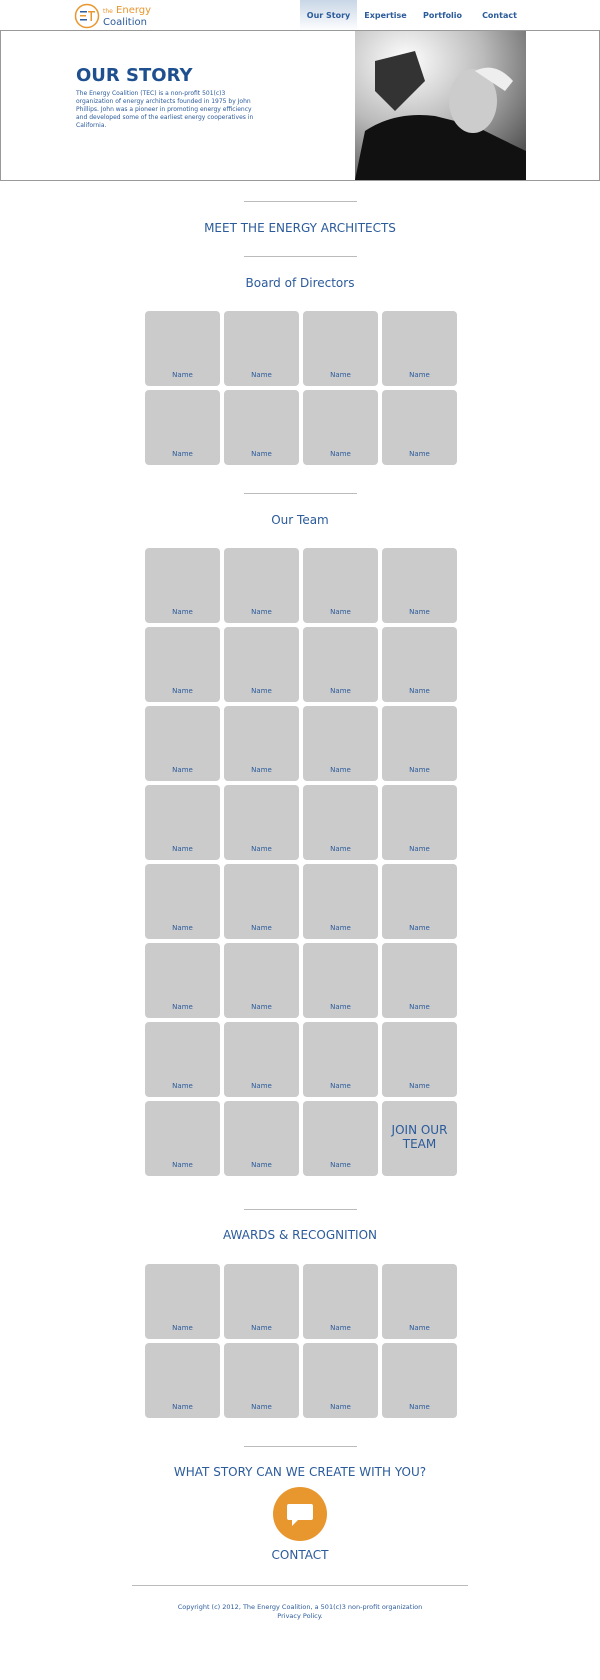 Image resolution: width=600 pixels, height=1680 pixels. What do you see at coordinates (300, 520) in the screenshot?
I see `section-title: Our Team` at bounding box center [300, 520].